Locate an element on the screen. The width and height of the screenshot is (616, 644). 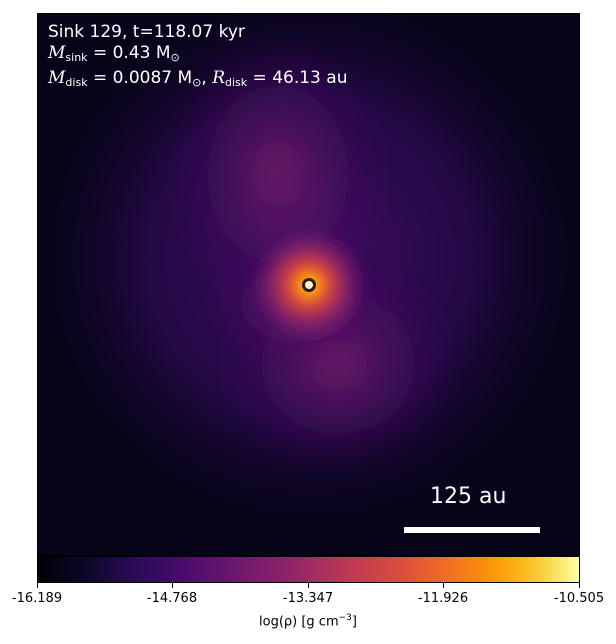
sink-title: Sink 129, t=118.07 kyr is located at coordinates (146, 32).